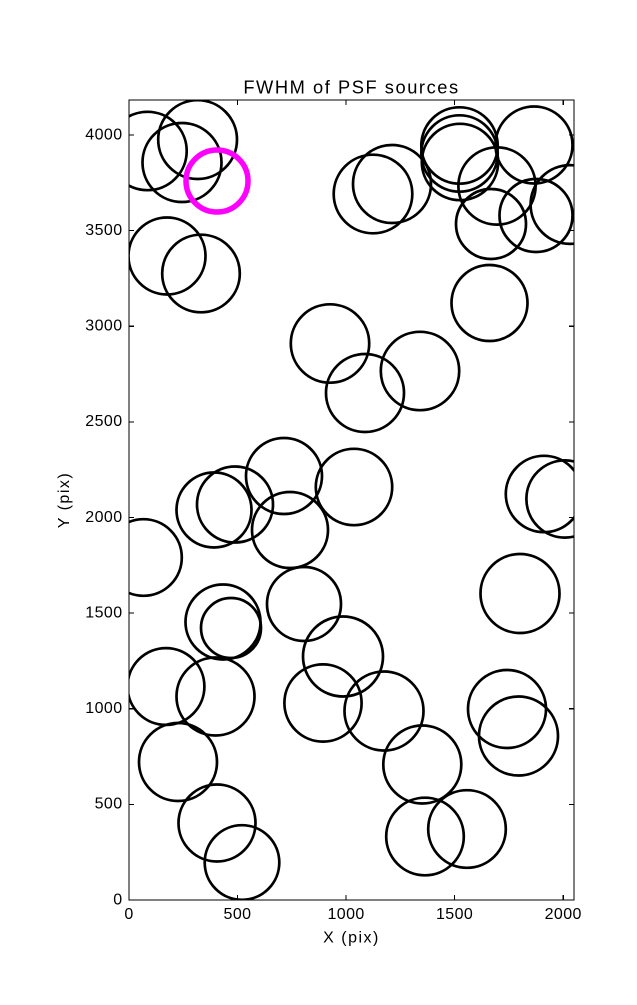 Image resolution: width=637 pixels, height=1005 pixels. I want to click on svg-text: 3500, so click(103, 230).